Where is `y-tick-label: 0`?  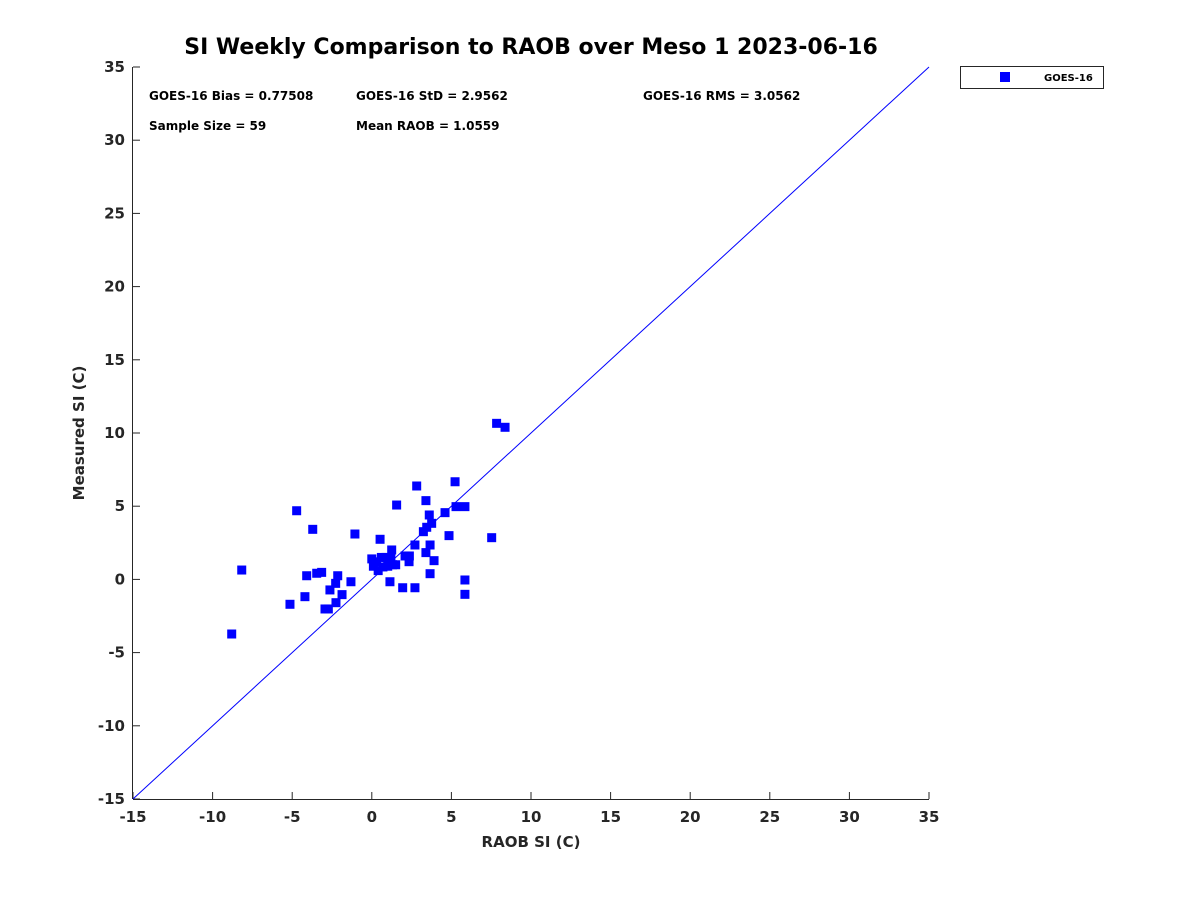
y-tick-label: 0 is located at coordinates (120, 579).